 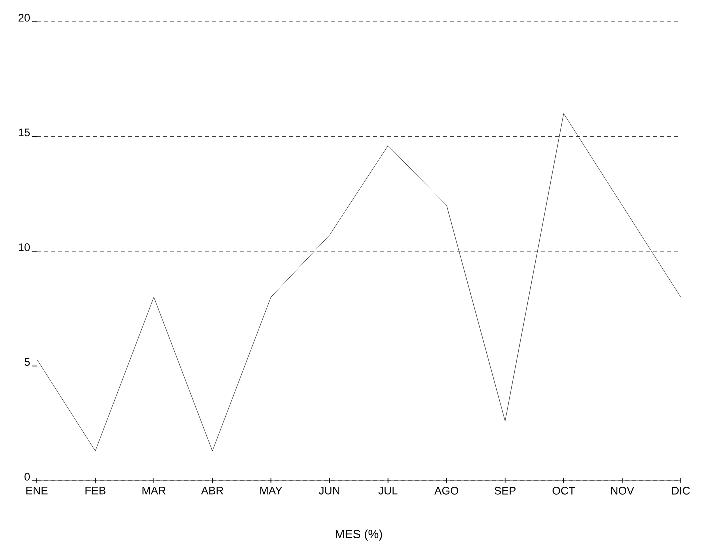 I want to click on x-tick-label: SEP, so click(x=505, y=491).